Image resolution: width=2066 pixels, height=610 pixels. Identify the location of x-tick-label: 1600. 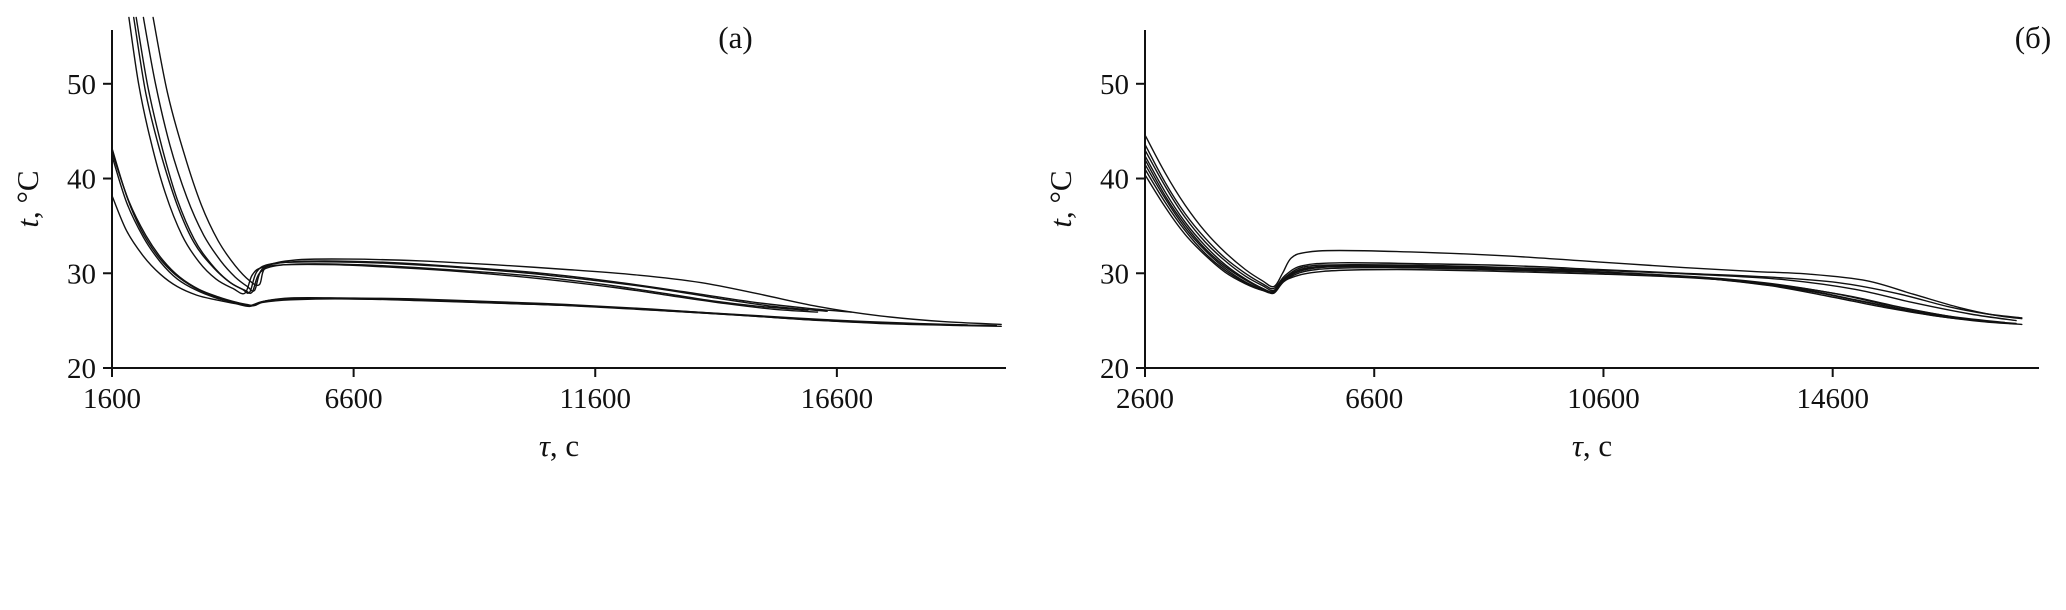
(112, 399).